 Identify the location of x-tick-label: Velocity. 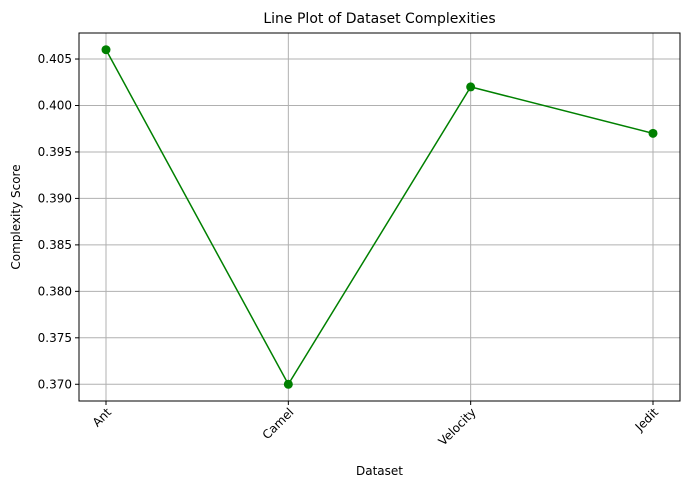
(457, 426).